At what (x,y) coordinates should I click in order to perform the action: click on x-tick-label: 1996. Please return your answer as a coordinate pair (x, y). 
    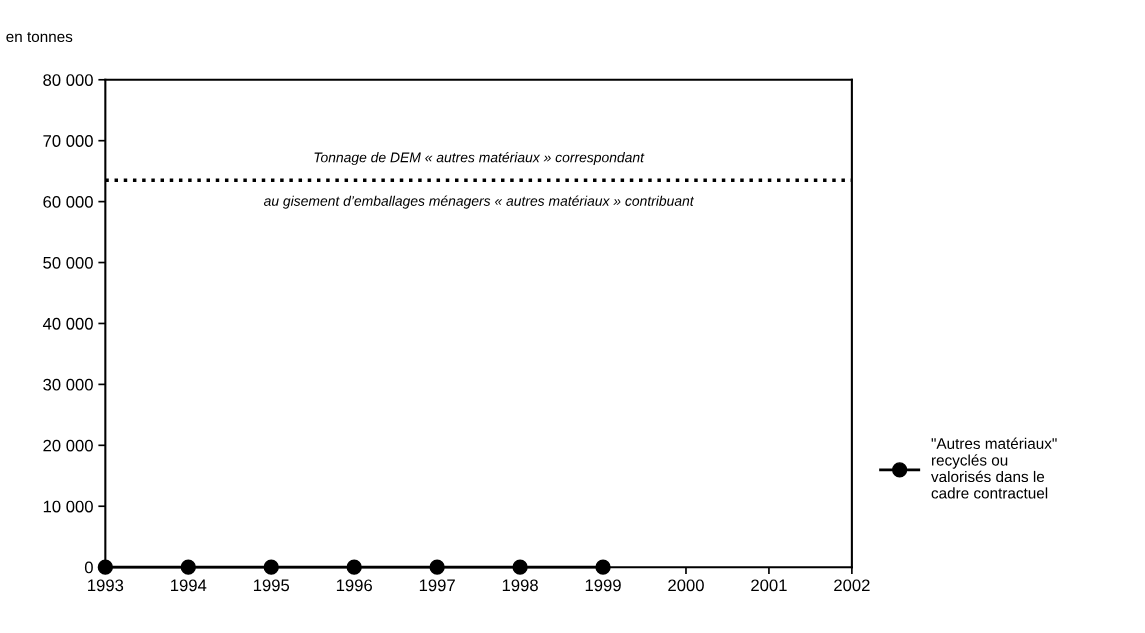
    Looking at the image, I should click on (354, 585).